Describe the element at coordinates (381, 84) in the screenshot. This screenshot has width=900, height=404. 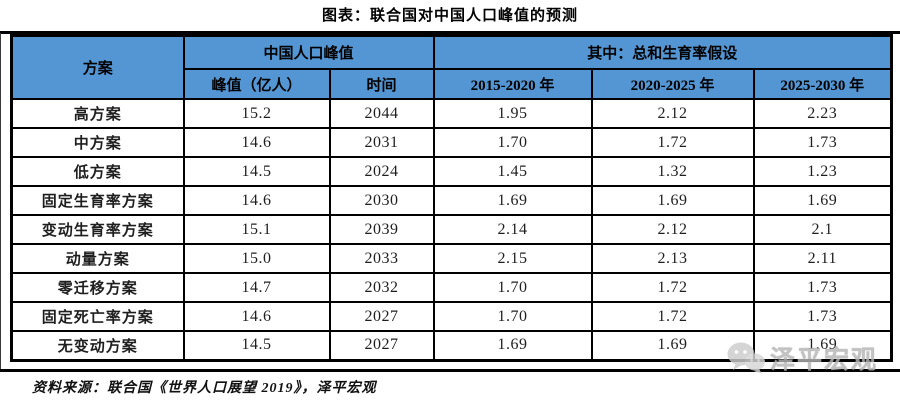
I see `header-peak-time: 时间` at that location.